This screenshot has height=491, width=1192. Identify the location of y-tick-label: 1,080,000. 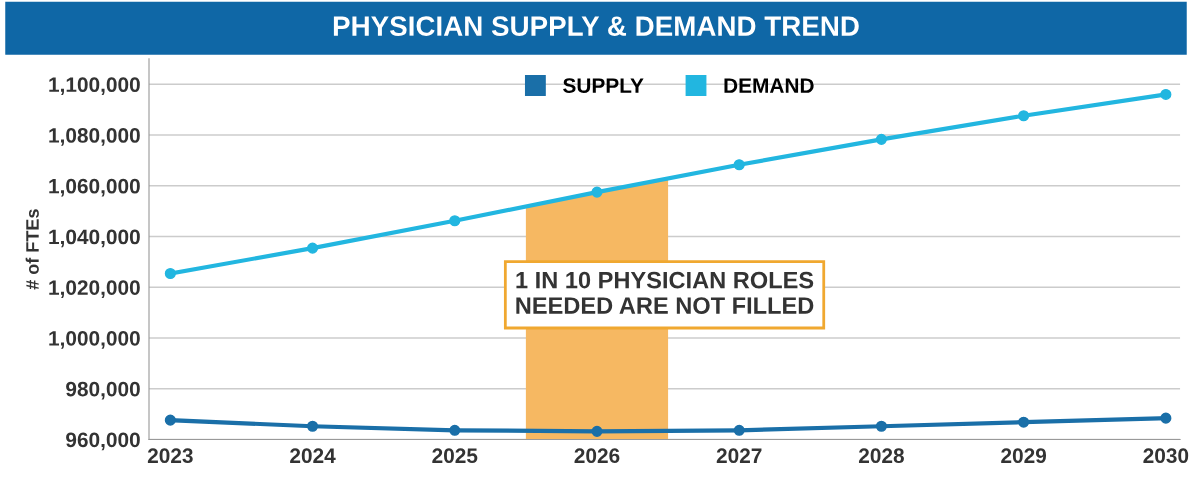
(94, 137).